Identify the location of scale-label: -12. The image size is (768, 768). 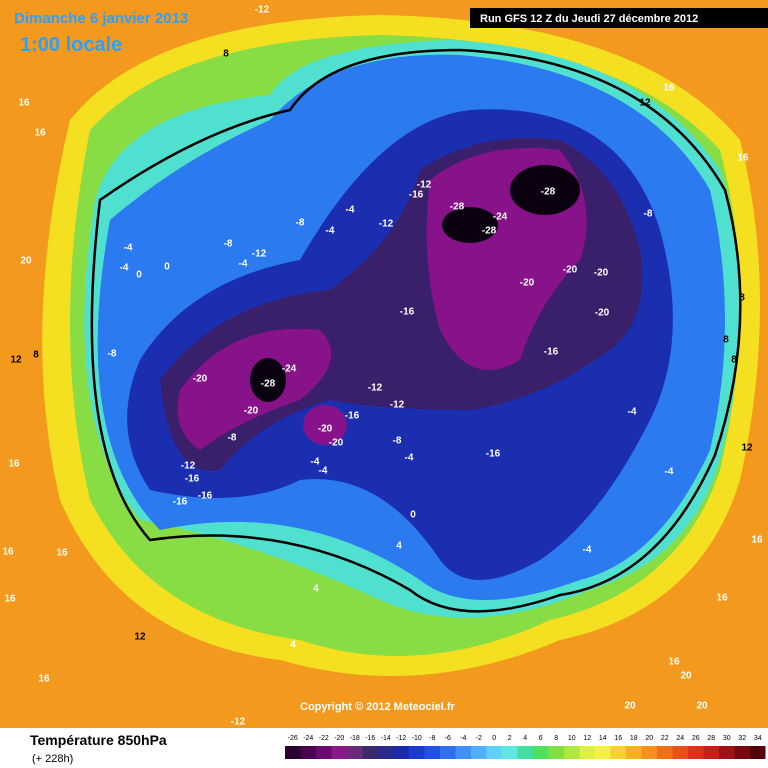
(401, 738).